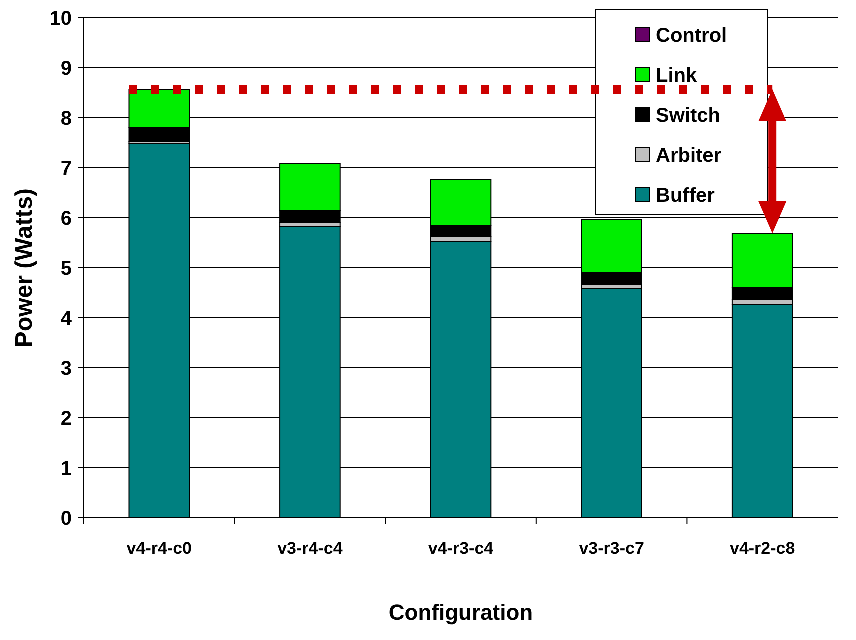  What do you see at coordinates (461, 612) in the screenshot?
I see `x-axis-title: Configuration` at bounding box center [461, 612].